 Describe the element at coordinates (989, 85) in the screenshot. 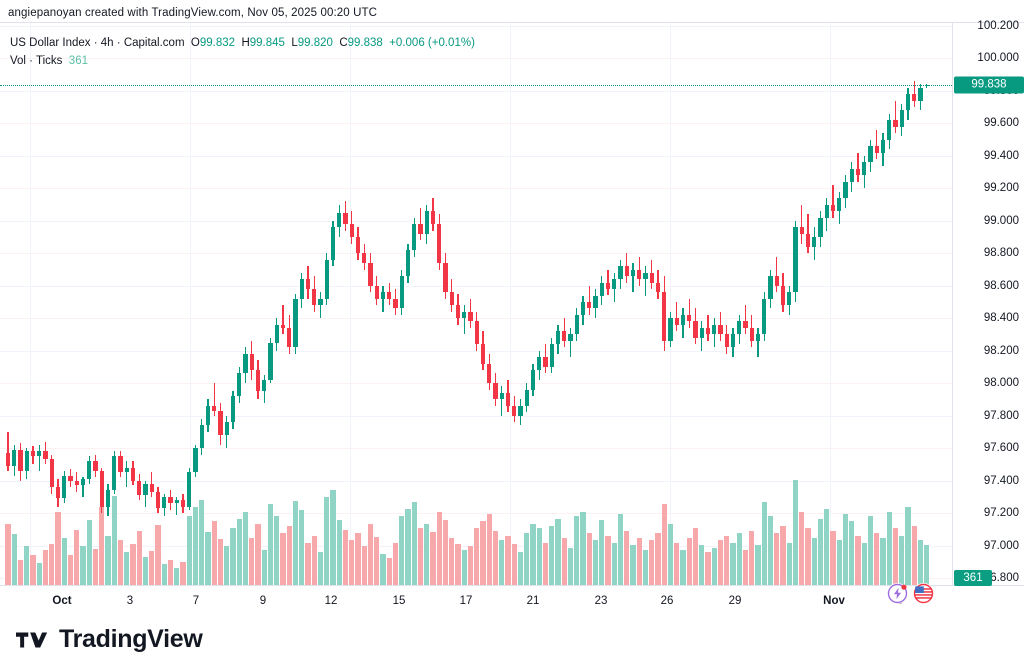

I see `current-price-badge: 99.838` at that location.